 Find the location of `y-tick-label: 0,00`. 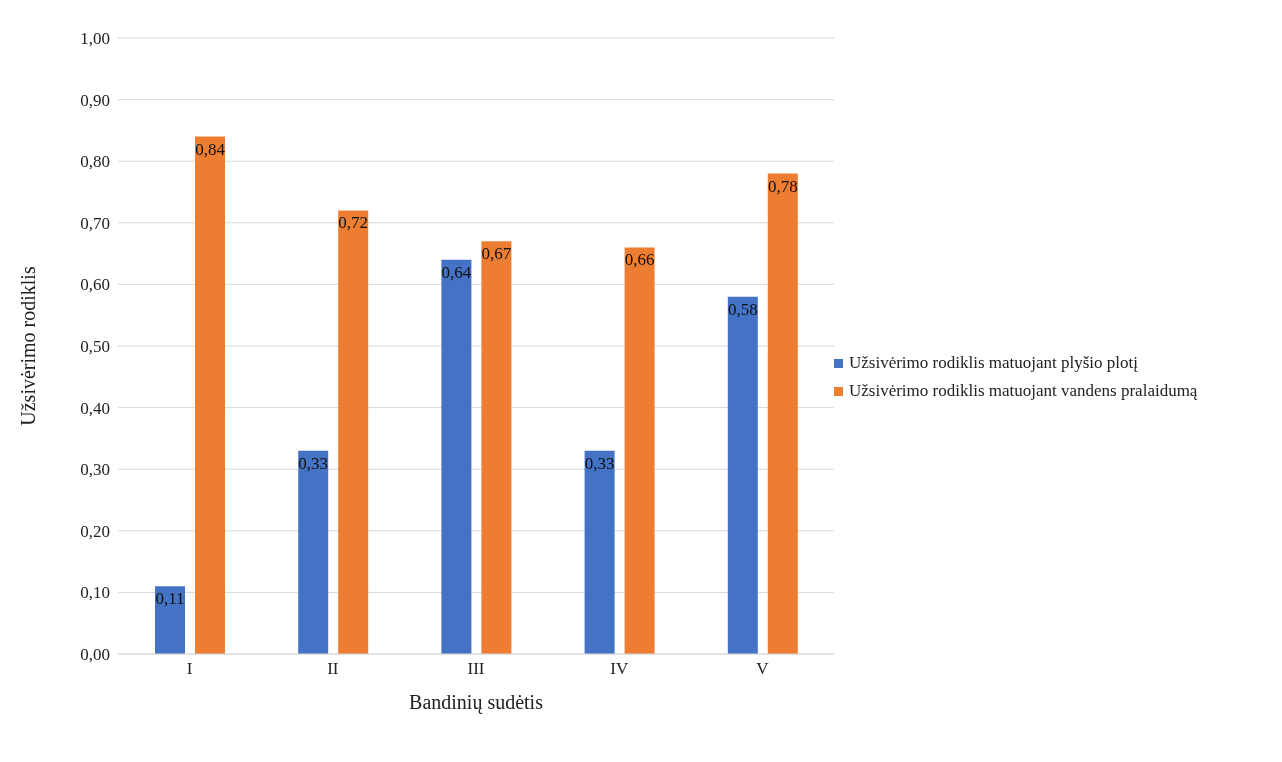

y-tick-label: 0,00 is located at coordinates (95, 655).